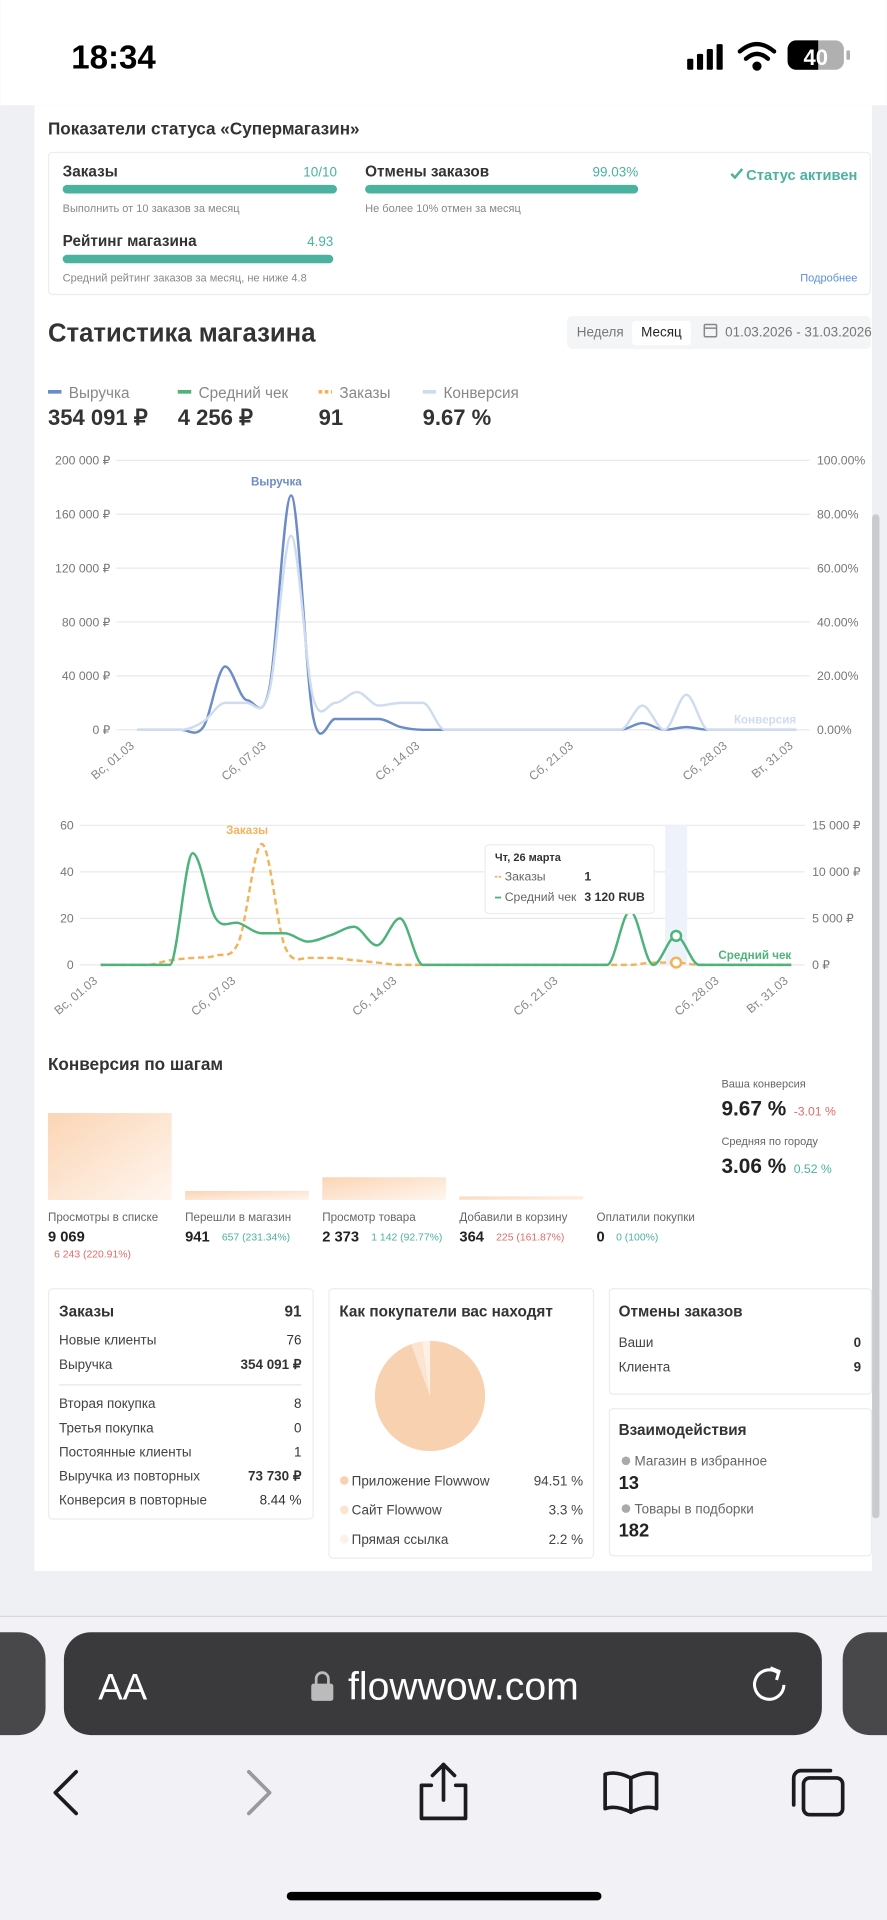 The image size is (887, 1920). What do you see at coordinates (400, 1539) in the screenshot?
I see `legend-label: Прямая ссылка` at bounding box center [400, 1539].